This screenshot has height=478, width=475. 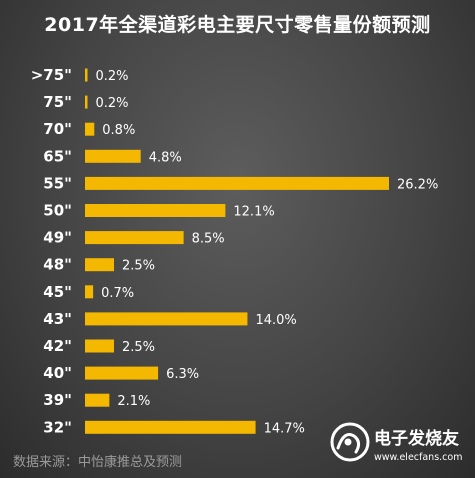 What do you see at coordinates (118, 130) in the screenshot?
I see `value-label: 0.8%` at bounding box center [118, 130].